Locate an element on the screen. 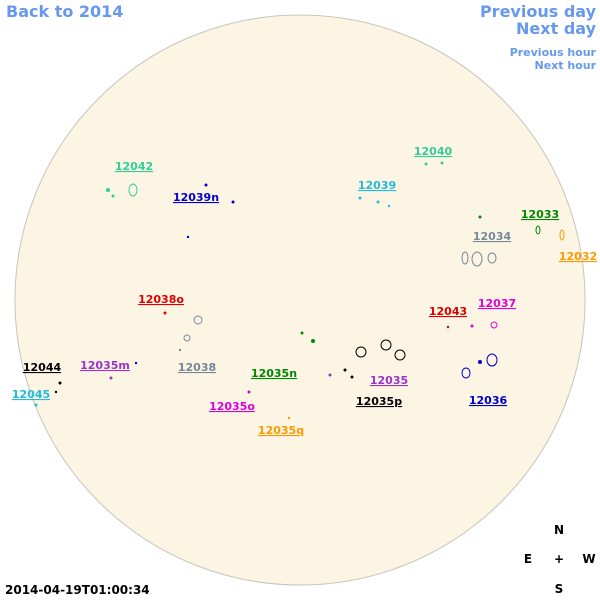 This screenshot has width=600, height=600. region-label: 12033 is located at coordinates (540, 214).